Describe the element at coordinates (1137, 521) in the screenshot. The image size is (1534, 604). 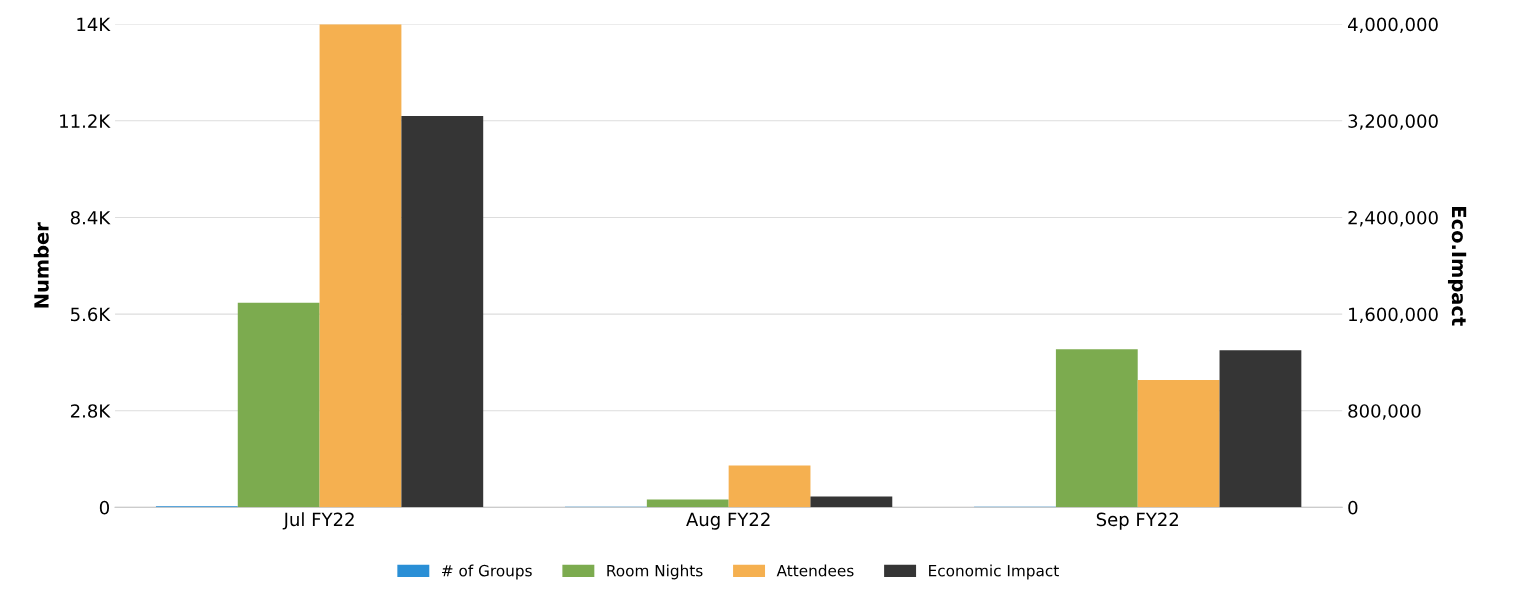
I see `x-tick-label: Sep FY22` at that location.